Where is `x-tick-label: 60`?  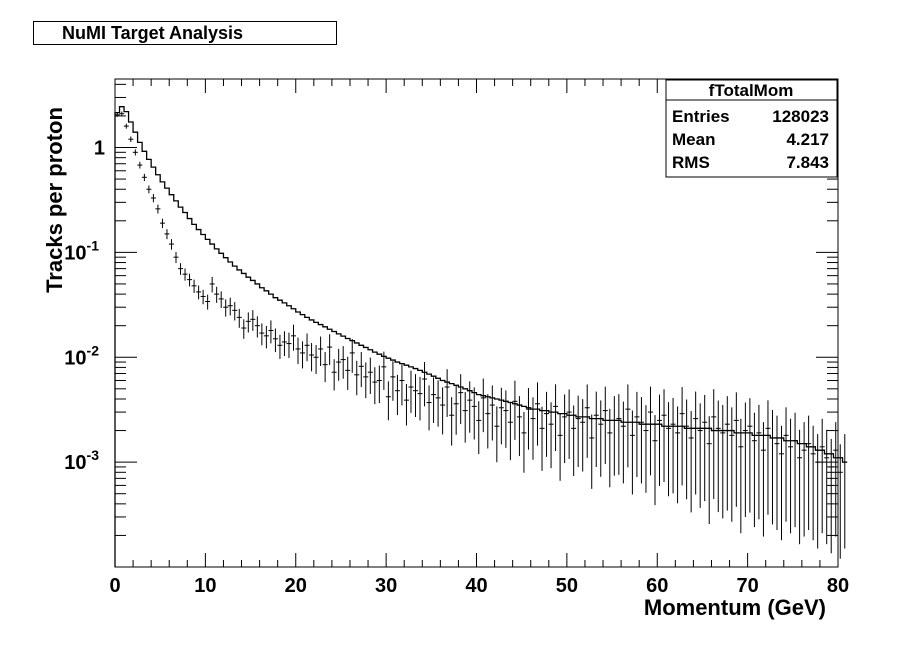
x-tick-label: 60 is located at coordinates (657, 586).